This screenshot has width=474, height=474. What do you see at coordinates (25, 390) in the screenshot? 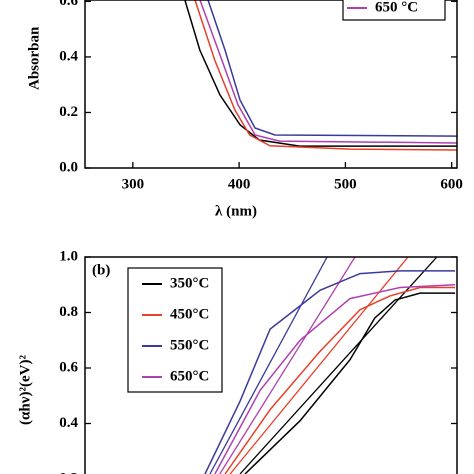
I see `y-axis-label: (αhν)²(eV)²` at bounding box center [25, 390].